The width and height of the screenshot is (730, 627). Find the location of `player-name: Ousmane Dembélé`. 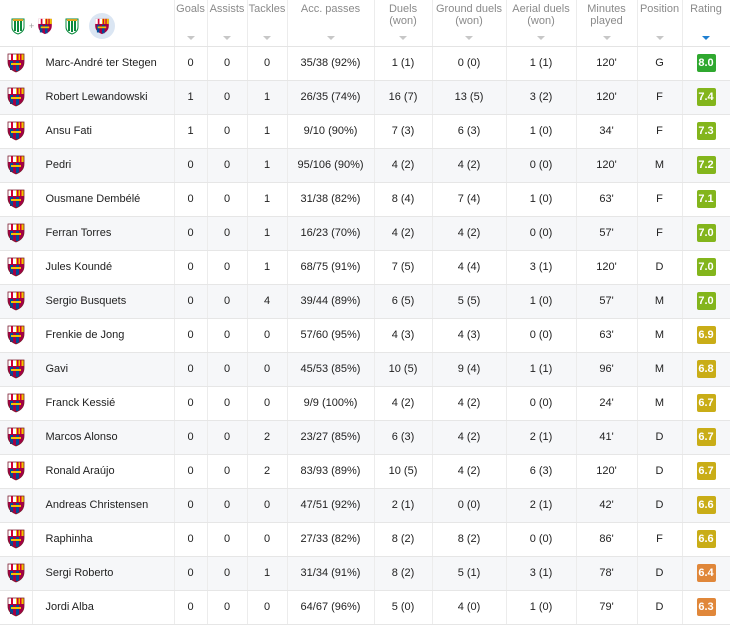

player-name: Ousmane Dembélé is located at coordinates (103, 199).